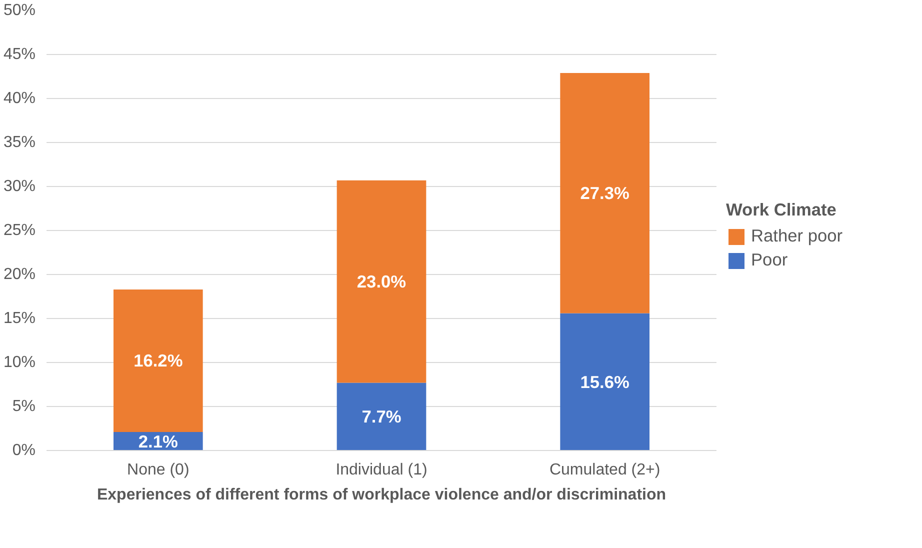 The height and width of the screenshot is (548, 922). Describe the element at coordinates (19, 186) in the screenshot. I see `y-tick-label: 30%` at that location.